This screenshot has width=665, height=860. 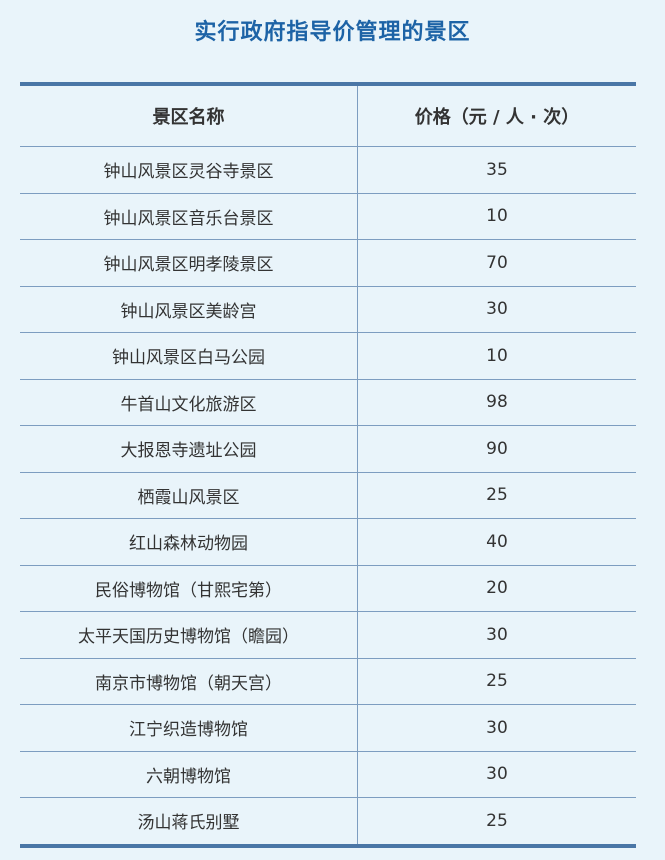 I want to click on scenic-name-cell: 太平天国历史博物馆（瞻园）, so click(x=189, y=635).